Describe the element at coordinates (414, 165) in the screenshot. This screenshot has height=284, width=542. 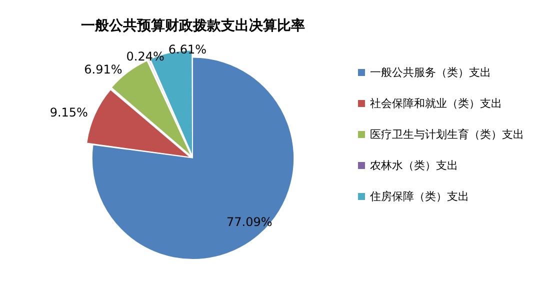
I see `legend-label: 农林水（类）支出` at that location.